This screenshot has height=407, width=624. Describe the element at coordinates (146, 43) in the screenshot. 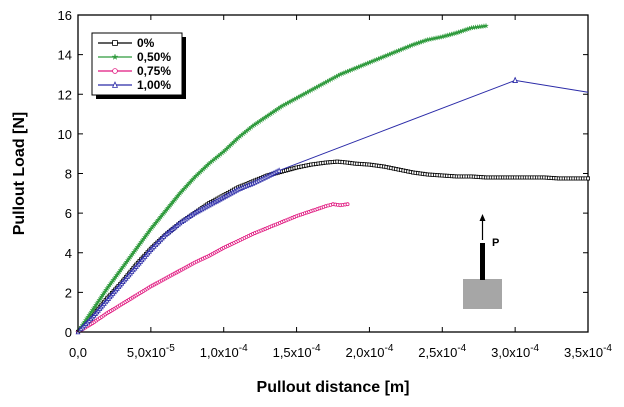

I see `legend-label: 0%` at that location.